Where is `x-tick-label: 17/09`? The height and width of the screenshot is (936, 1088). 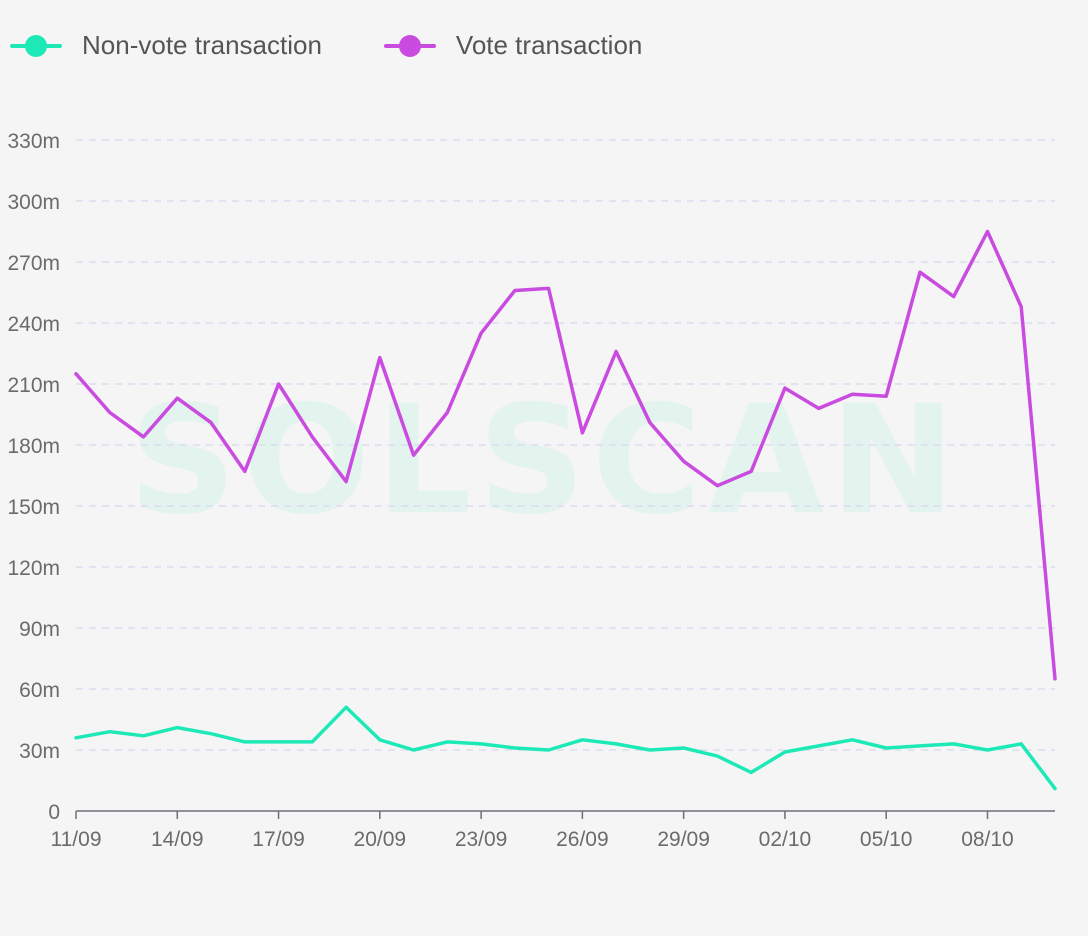 x-tick-label: 17/09 is located at coordinates (278, 839).